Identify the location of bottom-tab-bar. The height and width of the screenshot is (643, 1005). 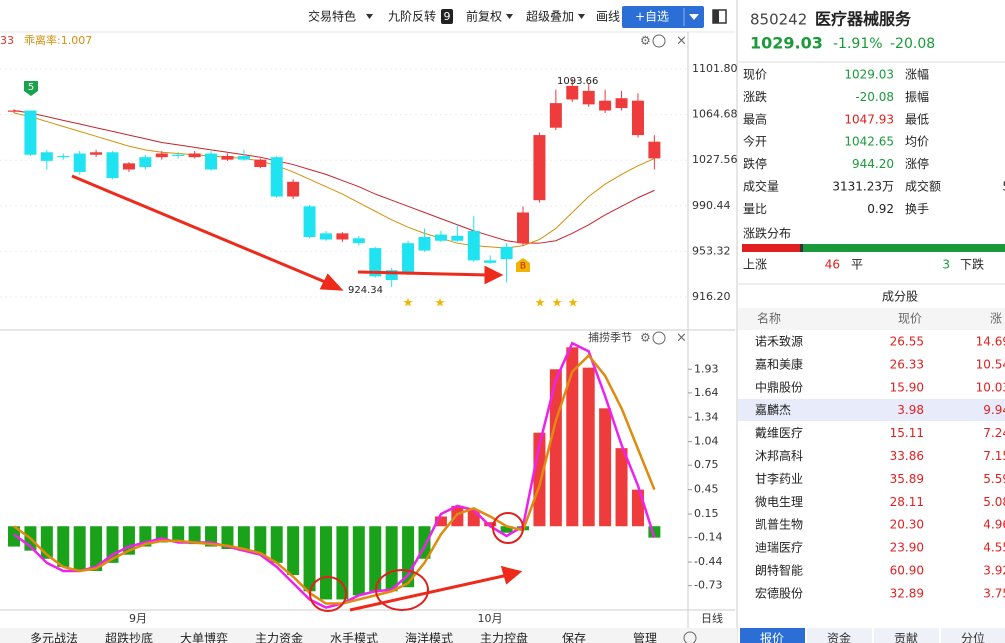
(368, 635).